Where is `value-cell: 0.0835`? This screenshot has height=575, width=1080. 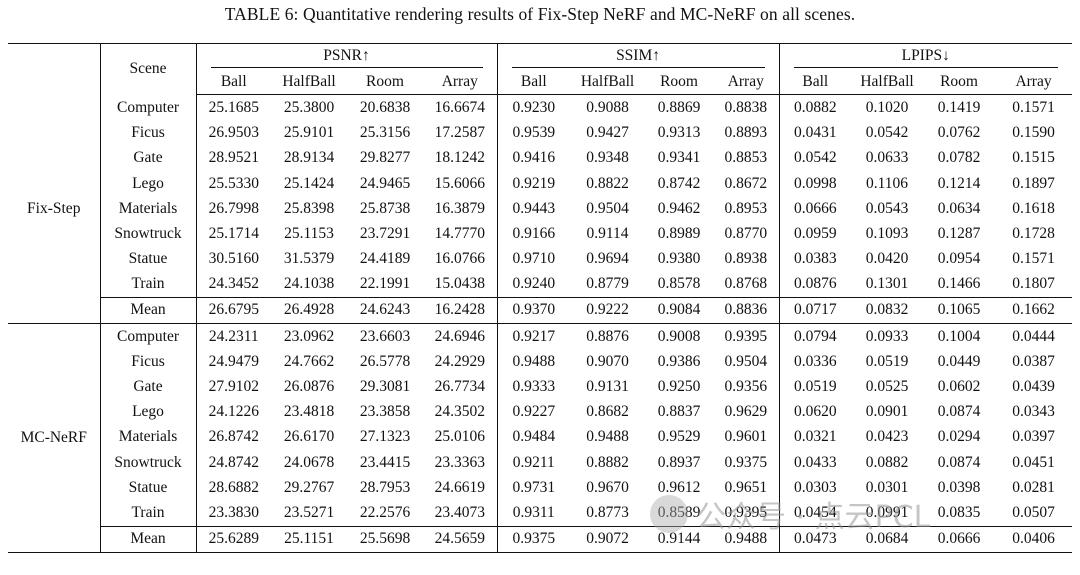
value-cell: 0.0835 is located at coordinates (959, 512).